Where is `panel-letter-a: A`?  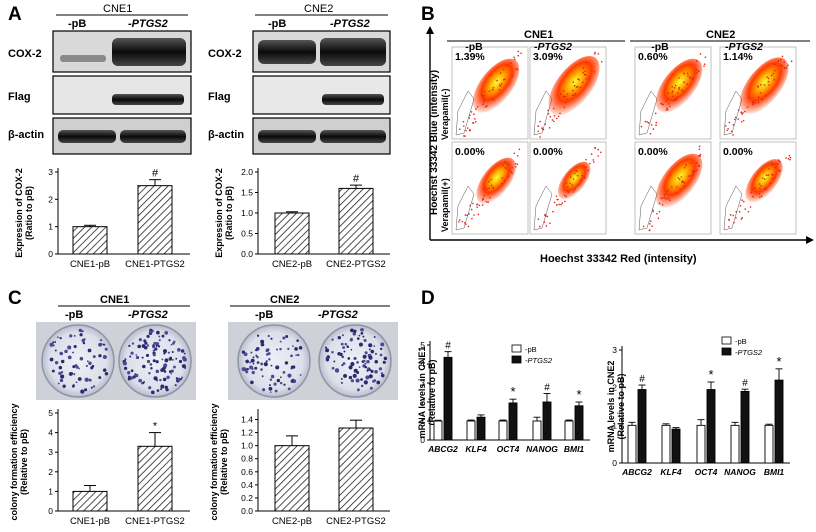 panel-letter-a: A is located at coordinates (15, 14).